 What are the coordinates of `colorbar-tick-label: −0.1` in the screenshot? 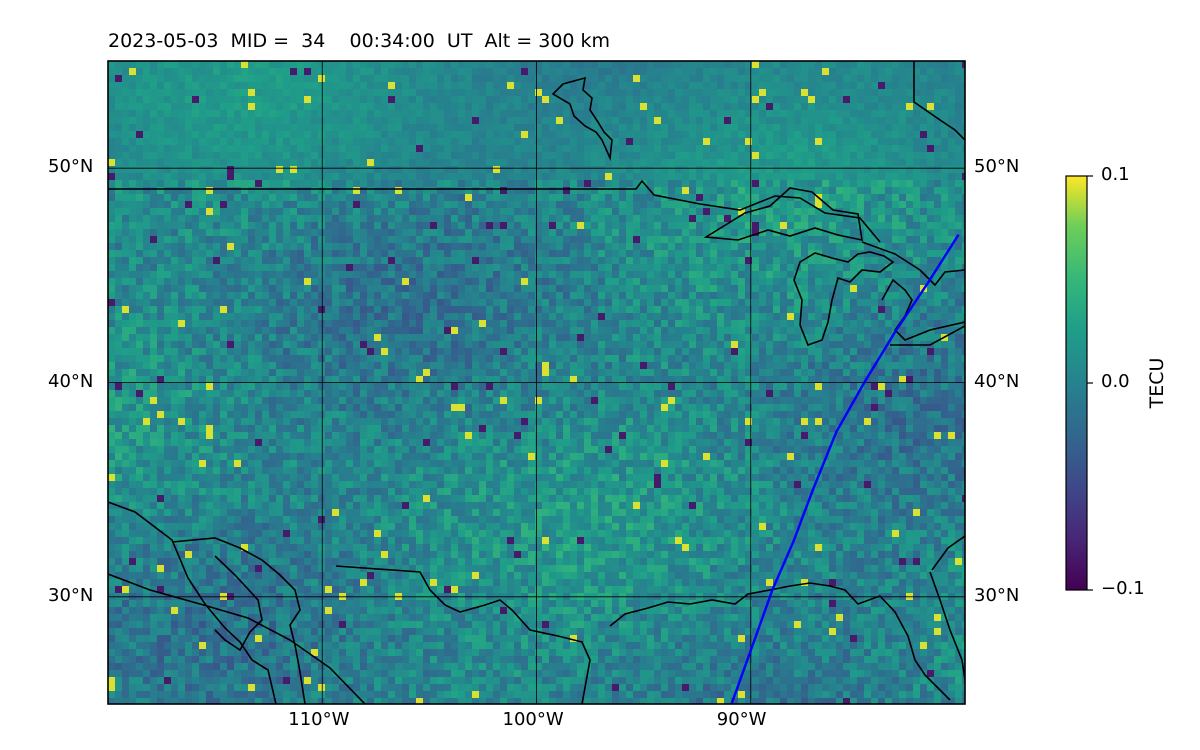 It's located at (1123, 588).